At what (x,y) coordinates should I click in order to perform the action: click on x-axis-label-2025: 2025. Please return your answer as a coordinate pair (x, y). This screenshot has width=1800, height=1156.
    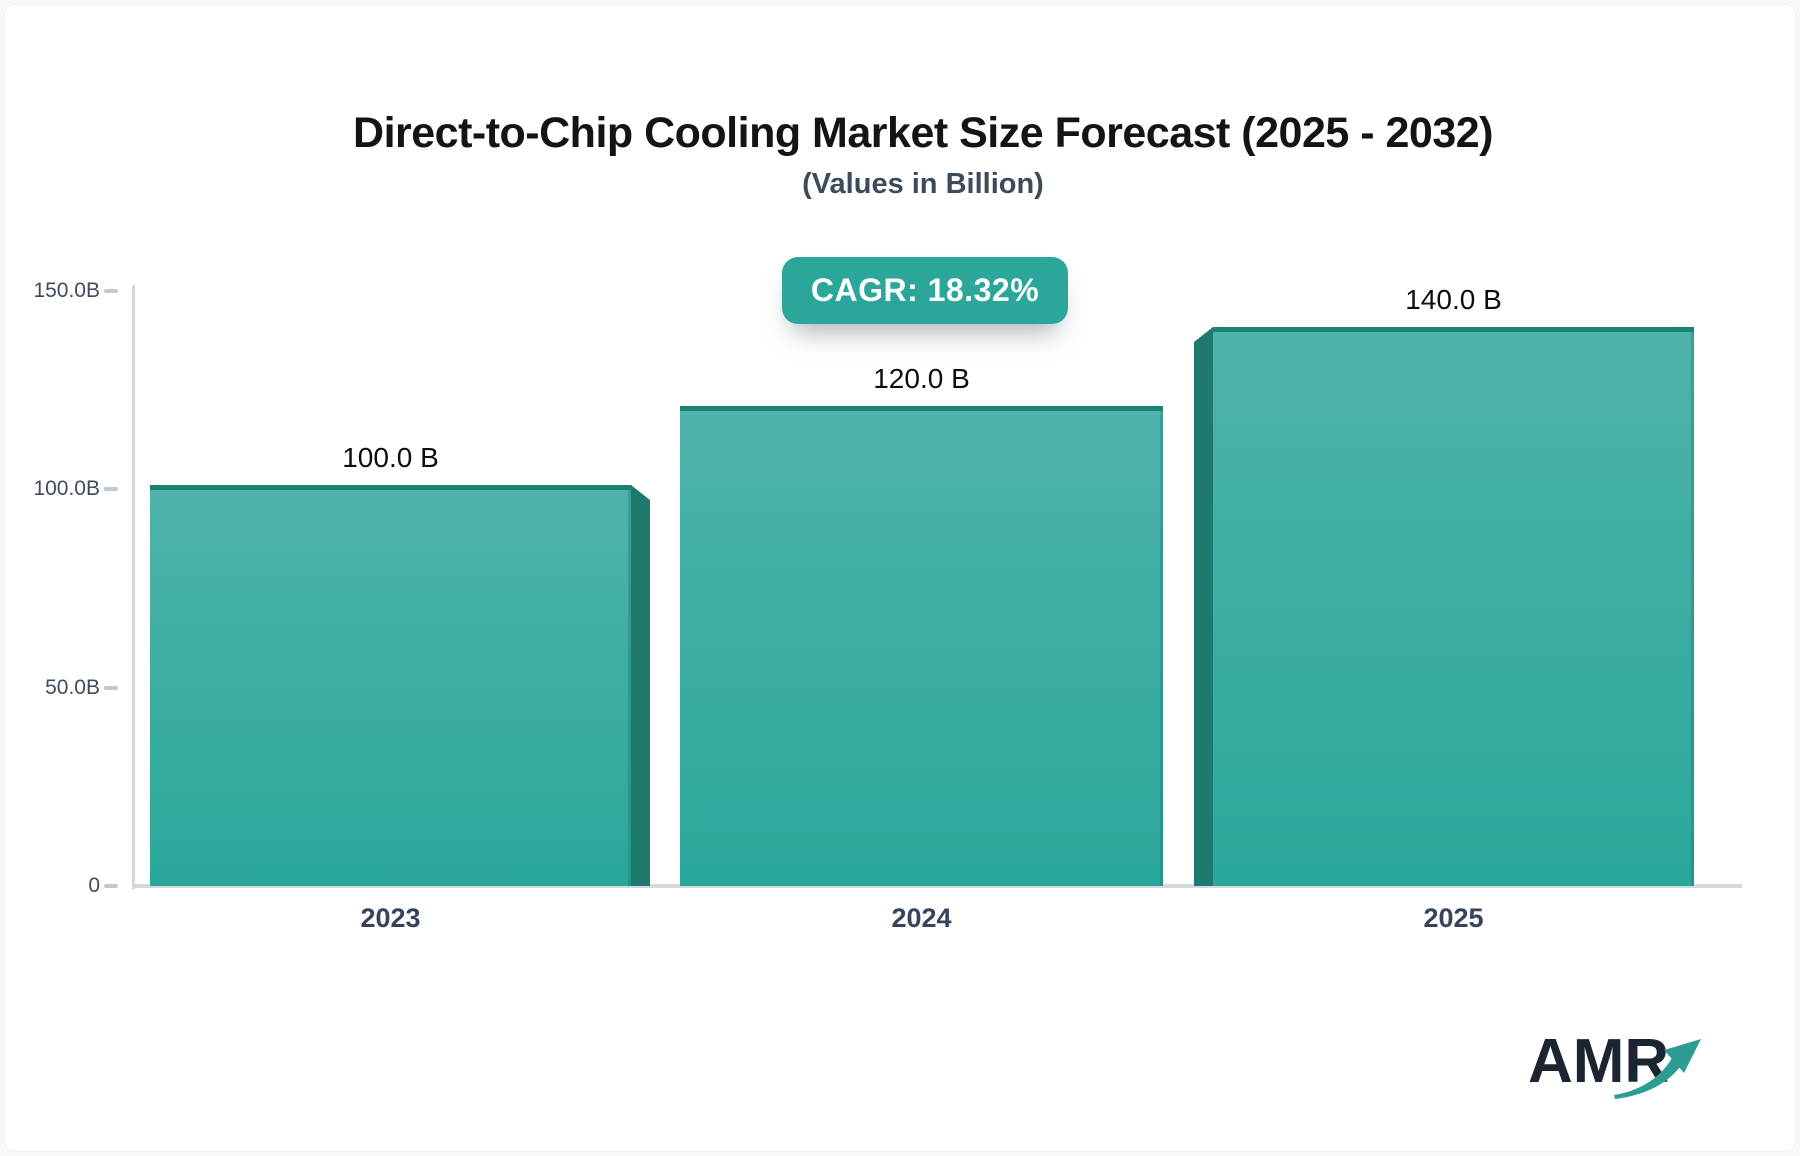
    Looking at the image, I should click on (1453, 918).